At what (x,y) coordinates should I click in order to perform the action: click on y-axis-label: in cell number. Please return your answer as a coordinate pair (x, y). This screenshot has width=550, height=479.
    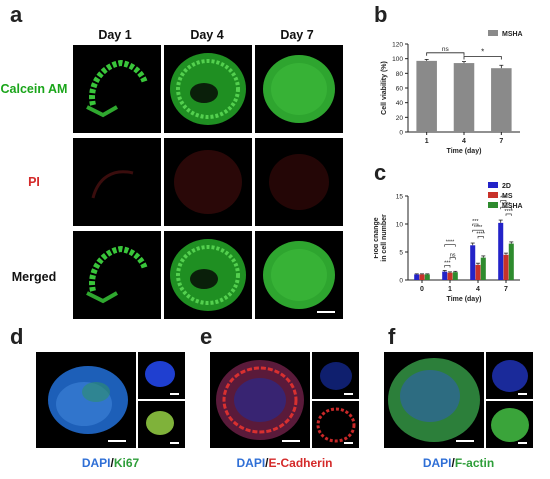
    Looking at the image, I should click on (384, 238).